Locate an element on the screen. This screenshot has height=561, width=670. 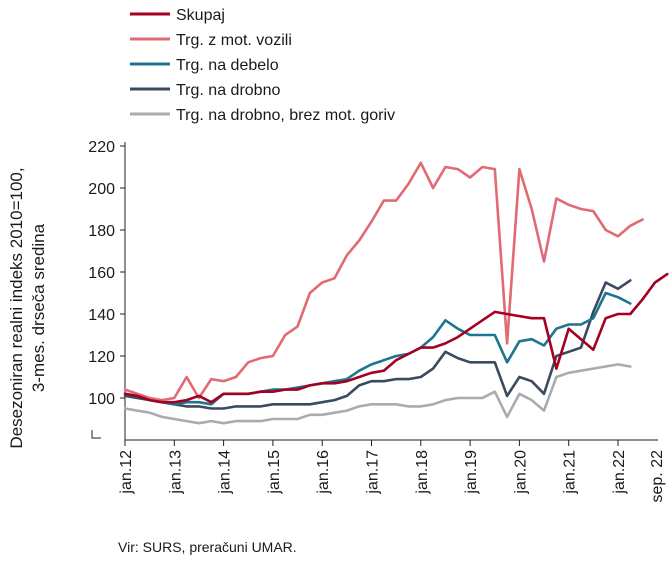
legend-label: Skupaj is located at coordinates (200, 15).